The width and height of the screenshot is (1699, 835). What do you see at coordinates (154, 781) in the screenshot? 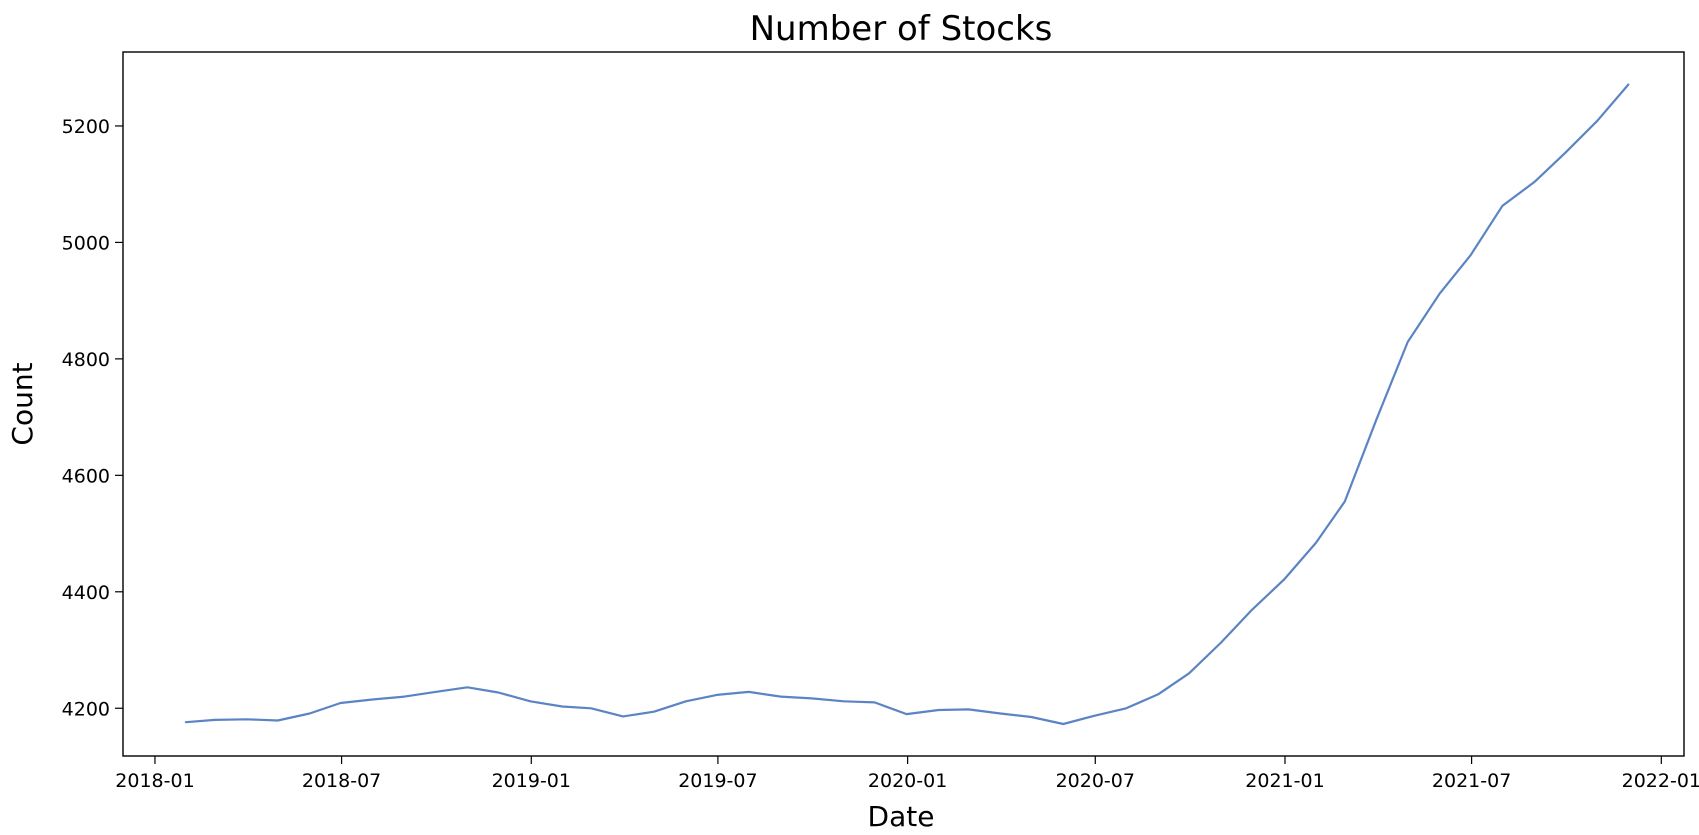
I see `x-tick-label: 2018-01` at bounding box center [154, 781].